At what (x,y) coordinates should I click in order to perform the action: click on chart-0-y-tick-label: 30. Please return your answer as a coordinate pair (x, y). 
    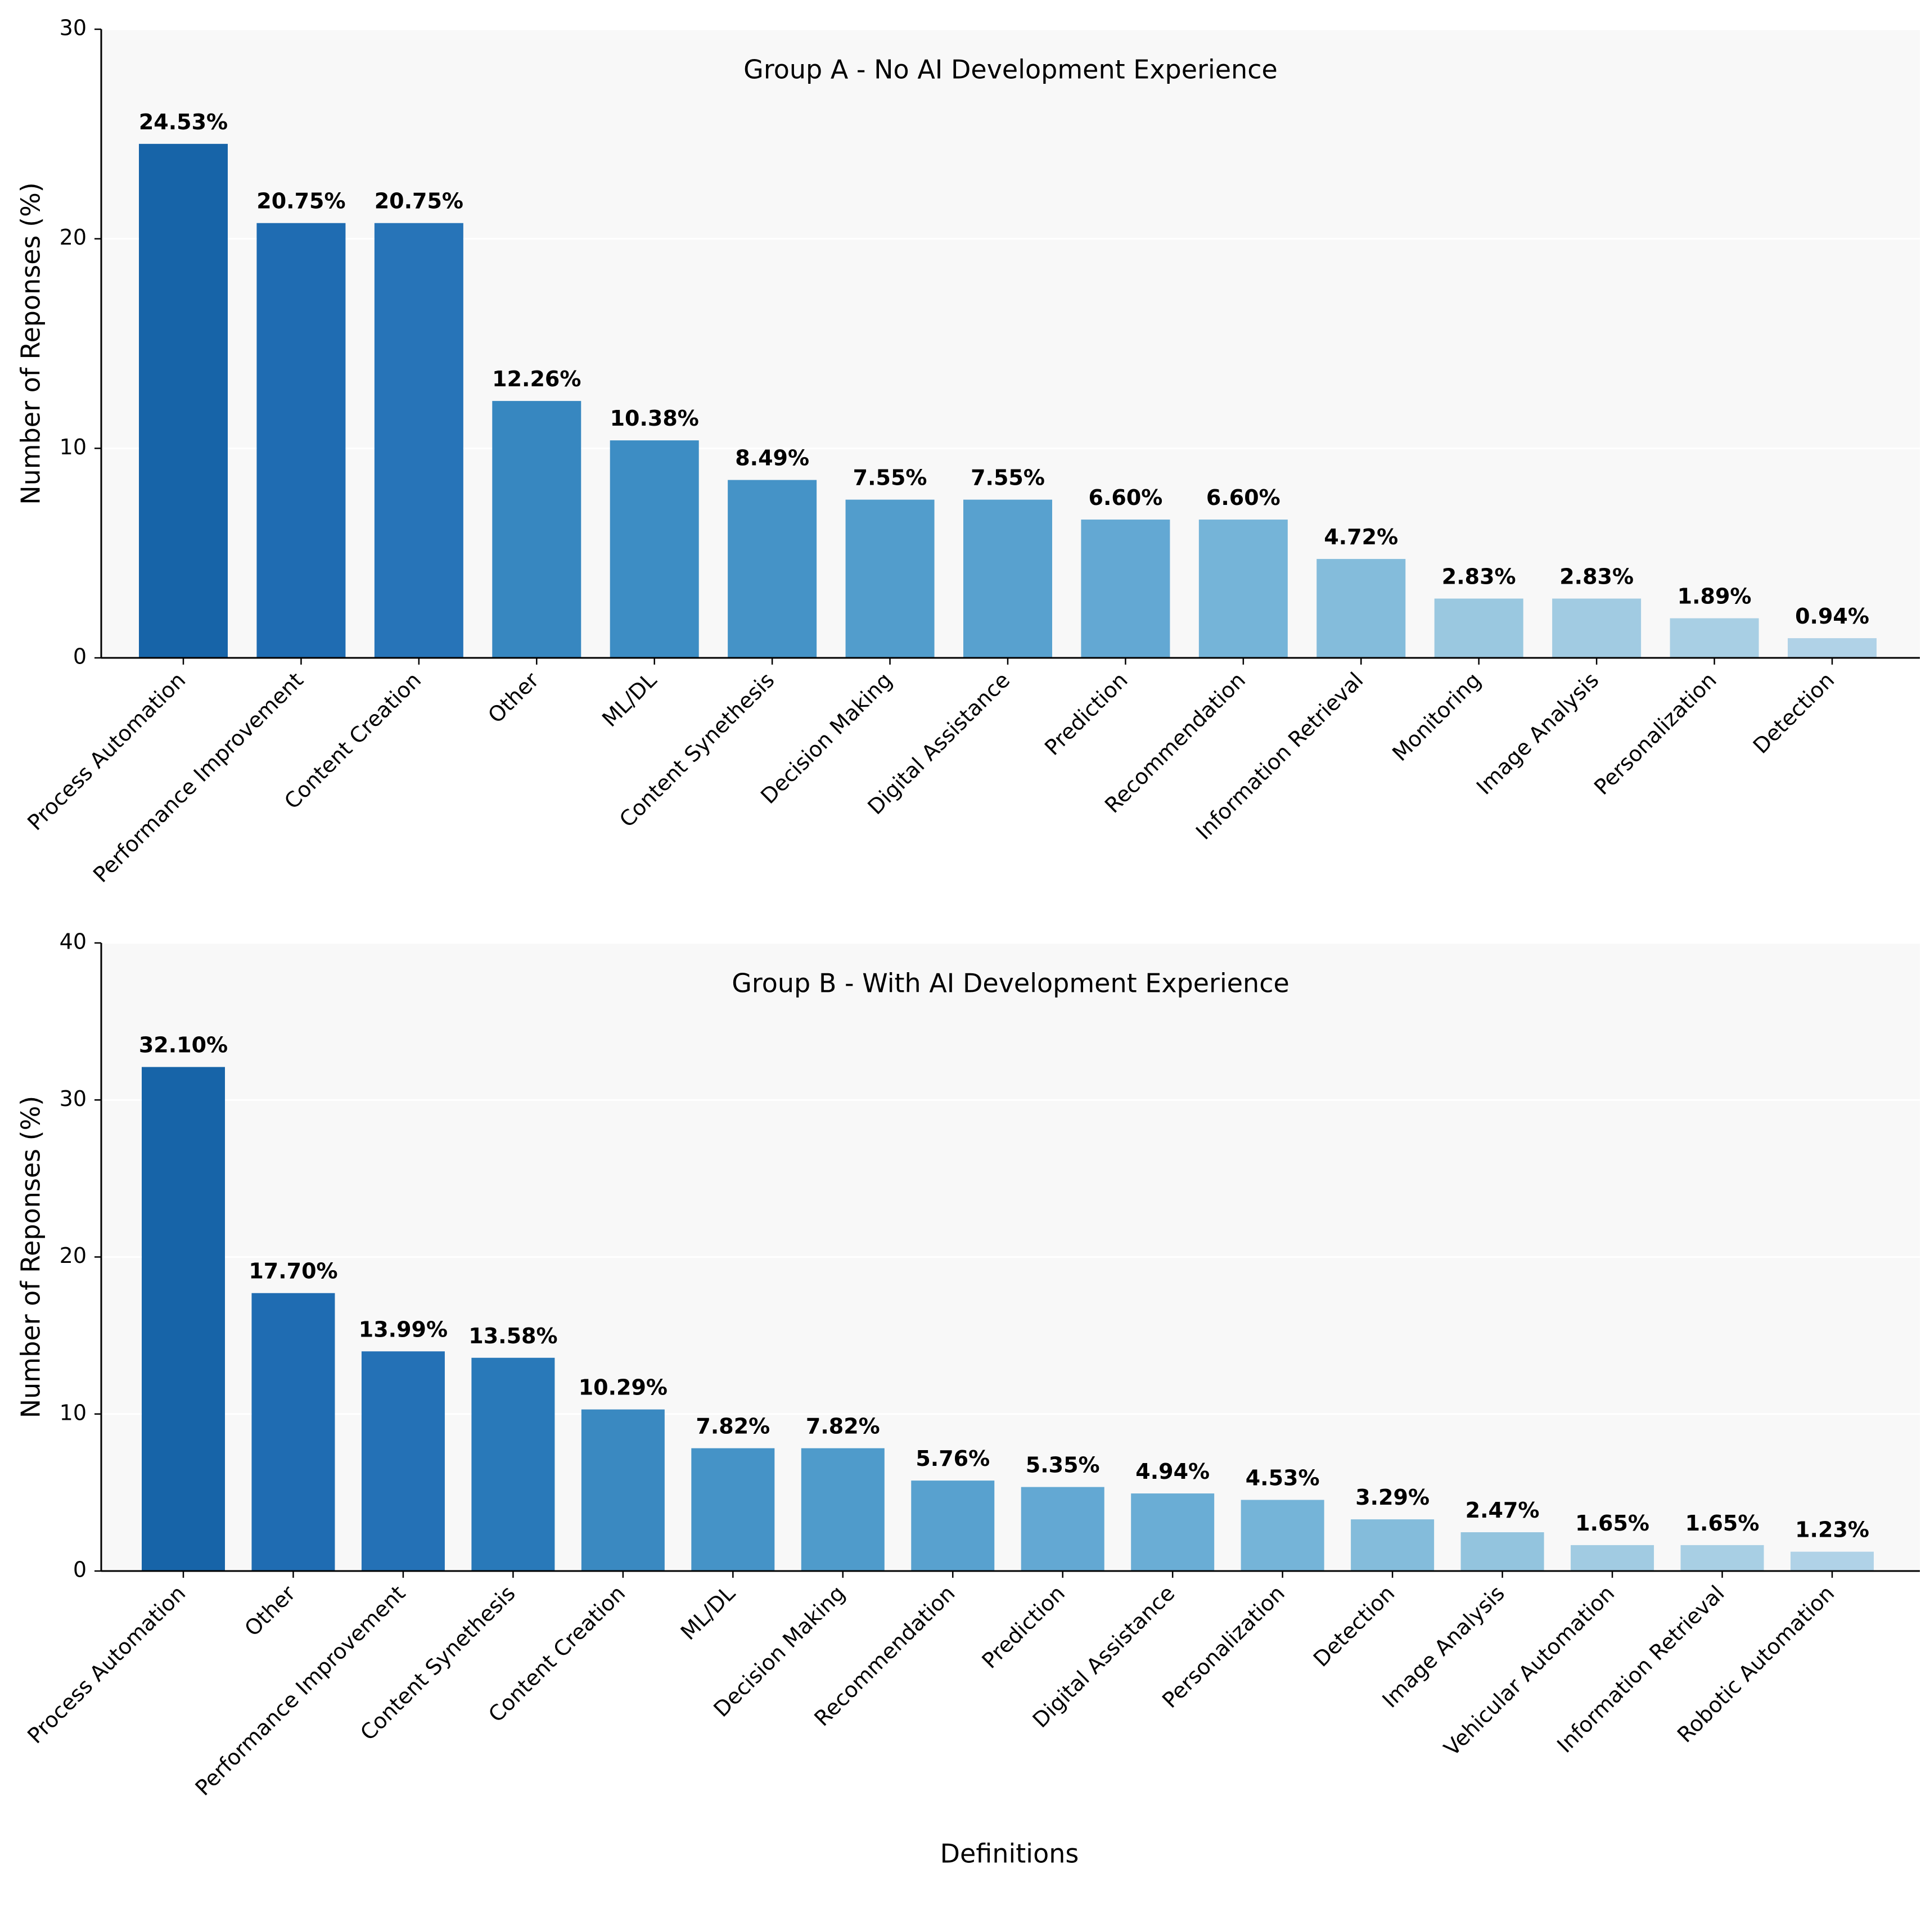
    Looking at the image, I should click on (73, 28).